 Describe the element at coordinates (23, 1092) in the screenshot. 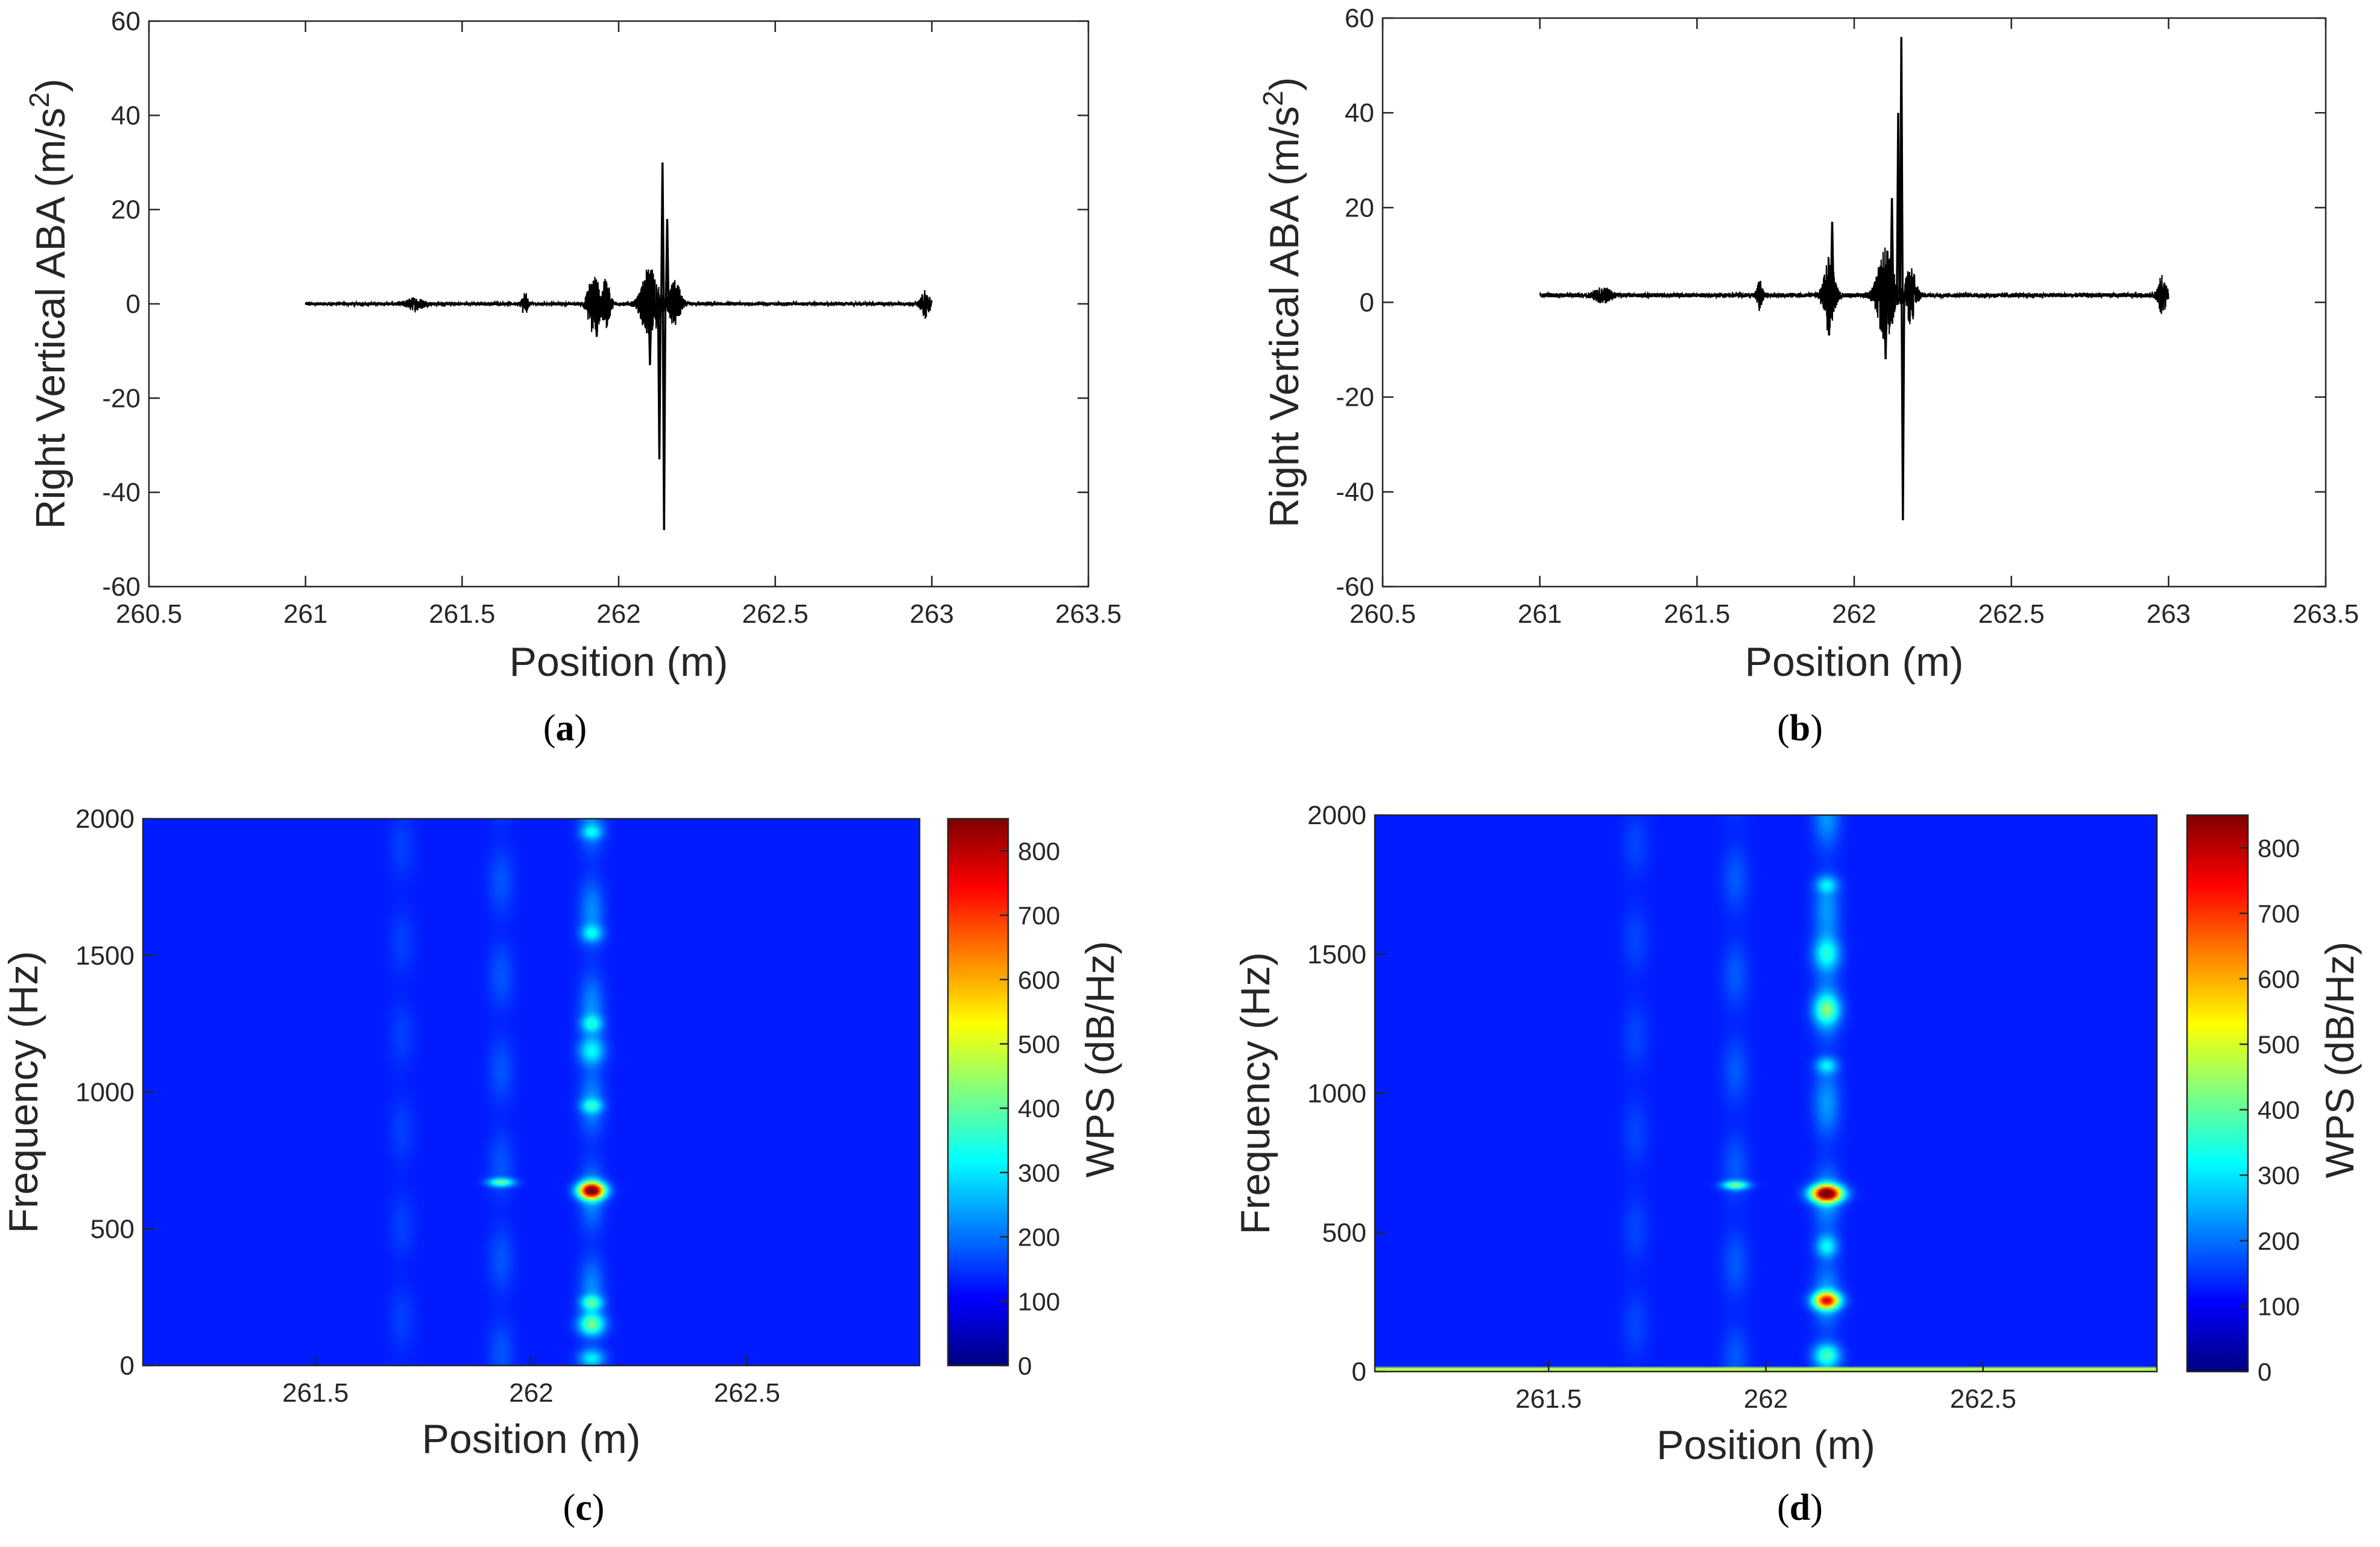

I see `y-axis-label-c: Frequency (Hz)` at that location.